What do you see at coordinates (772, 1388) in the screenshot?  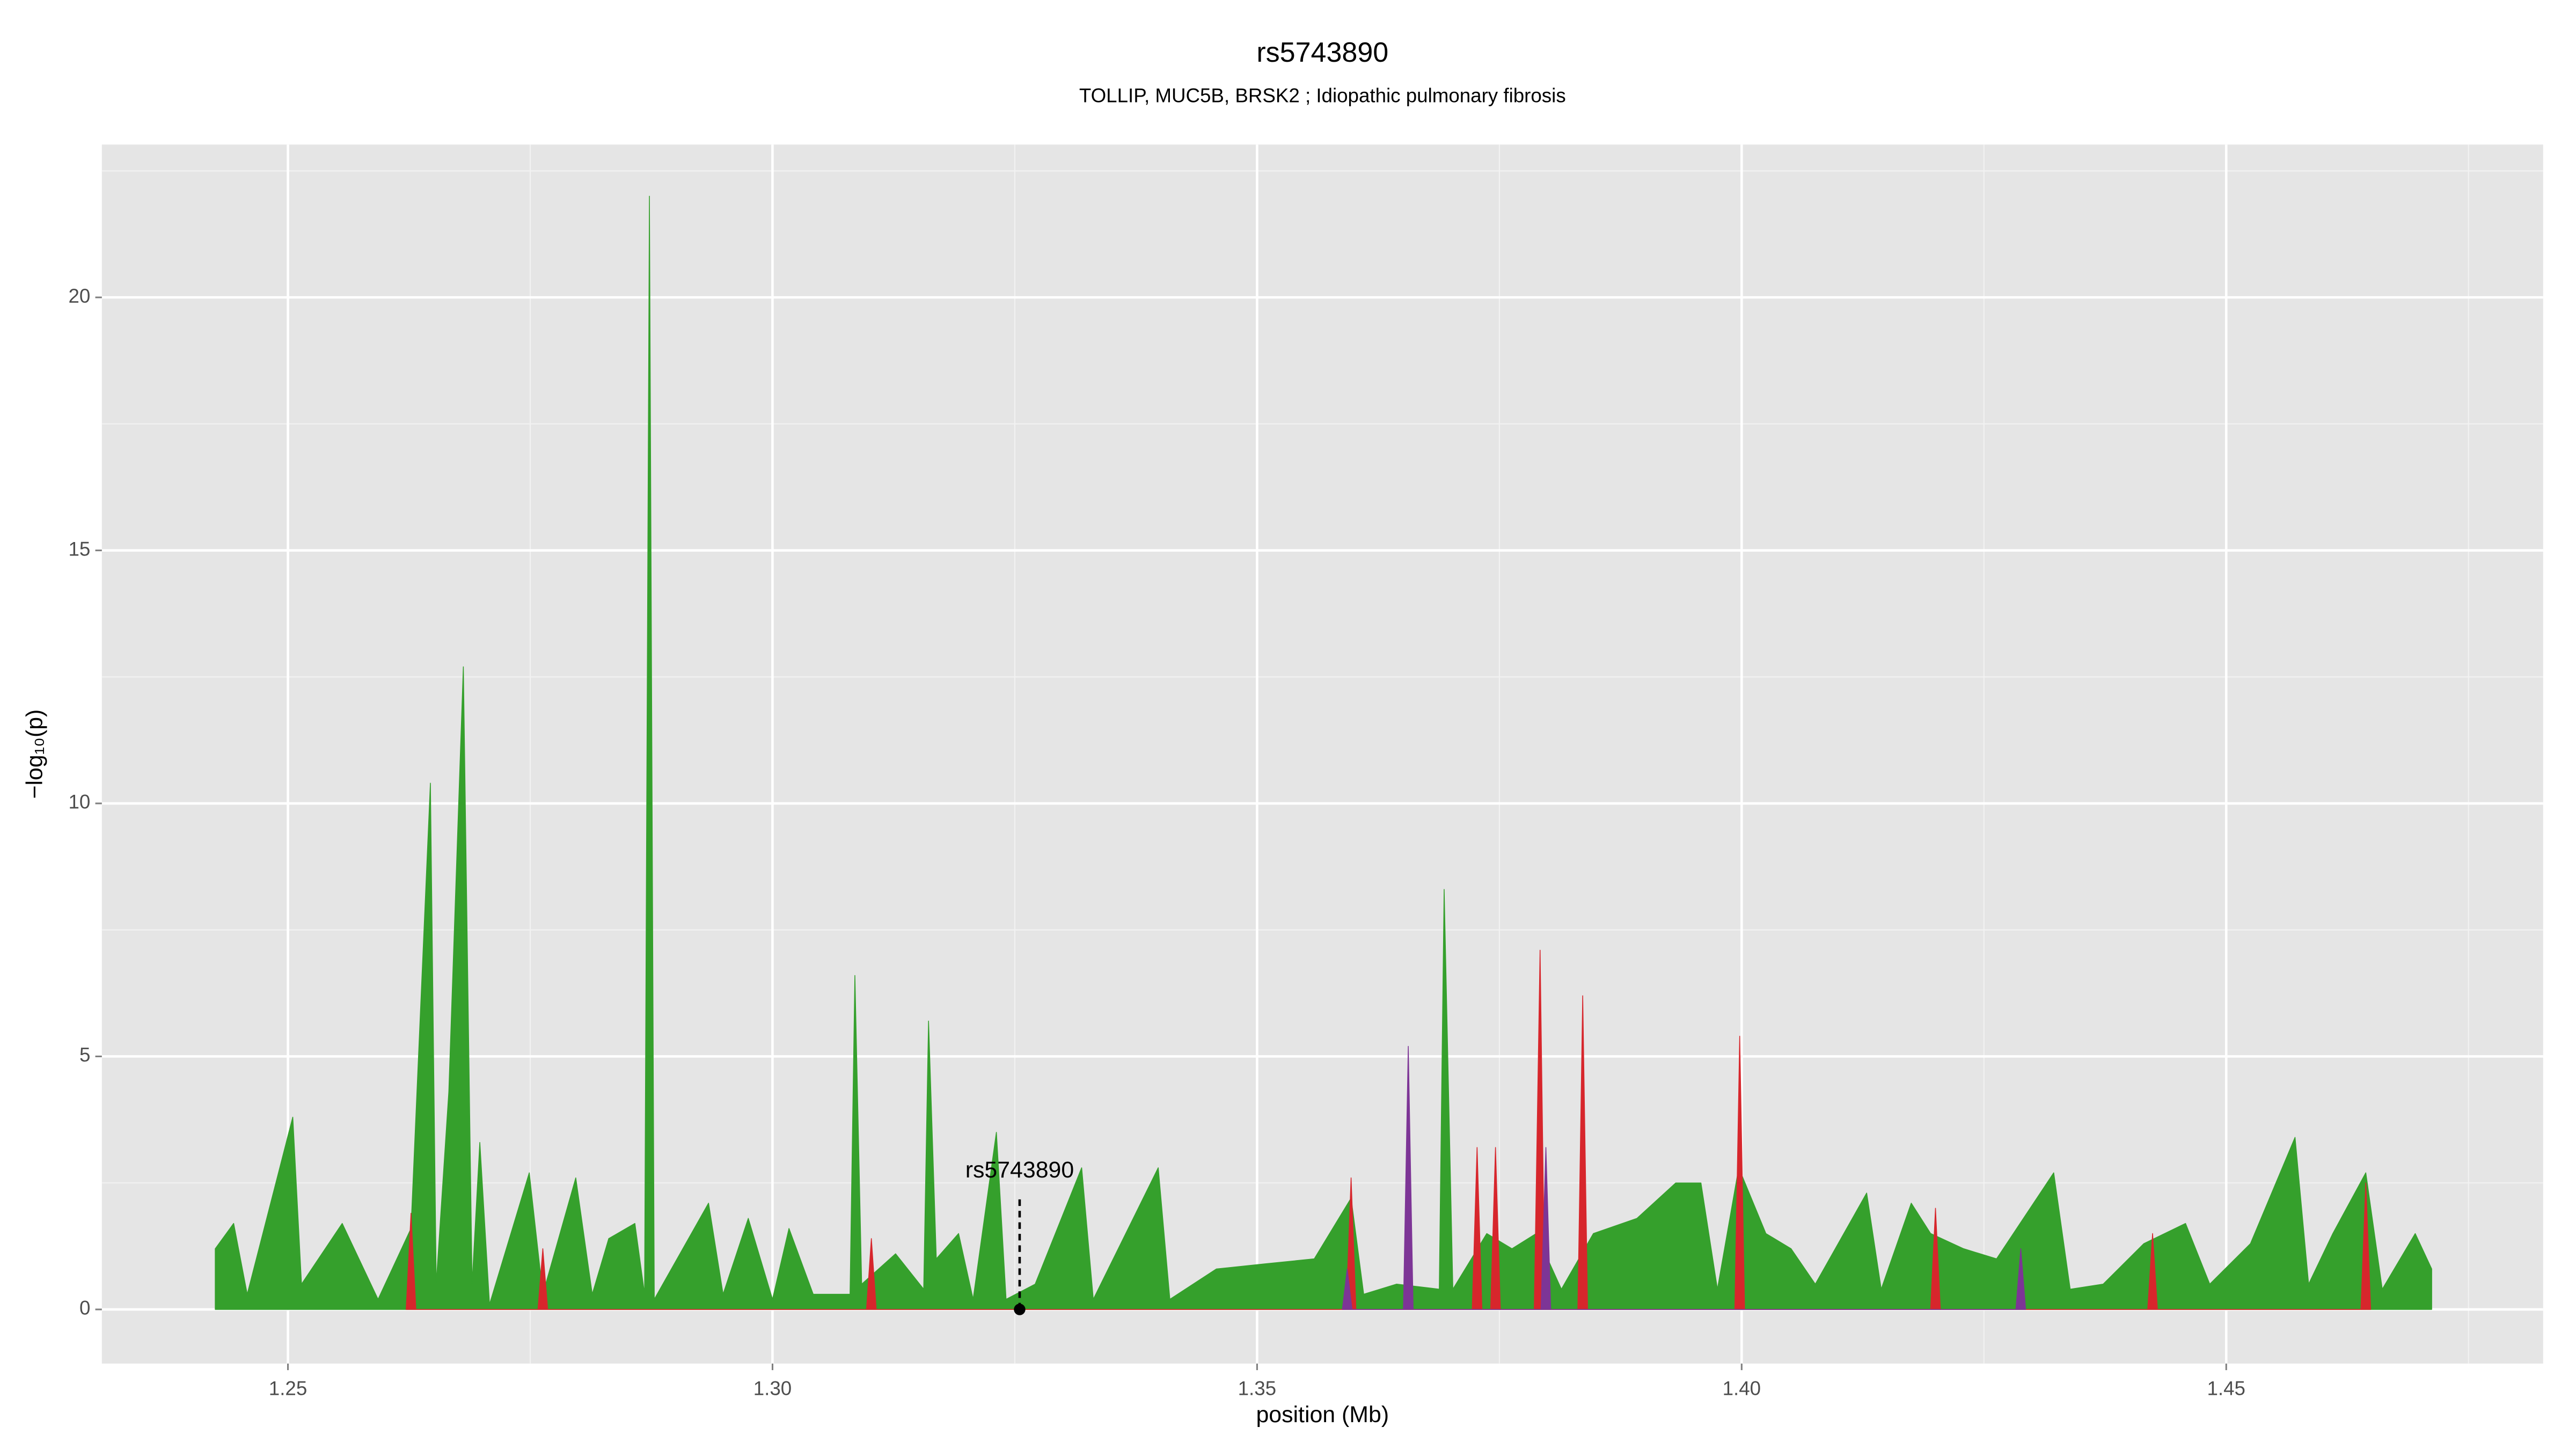 I see `x-tick-label: 1.30` at bounding box center [772, 1388].